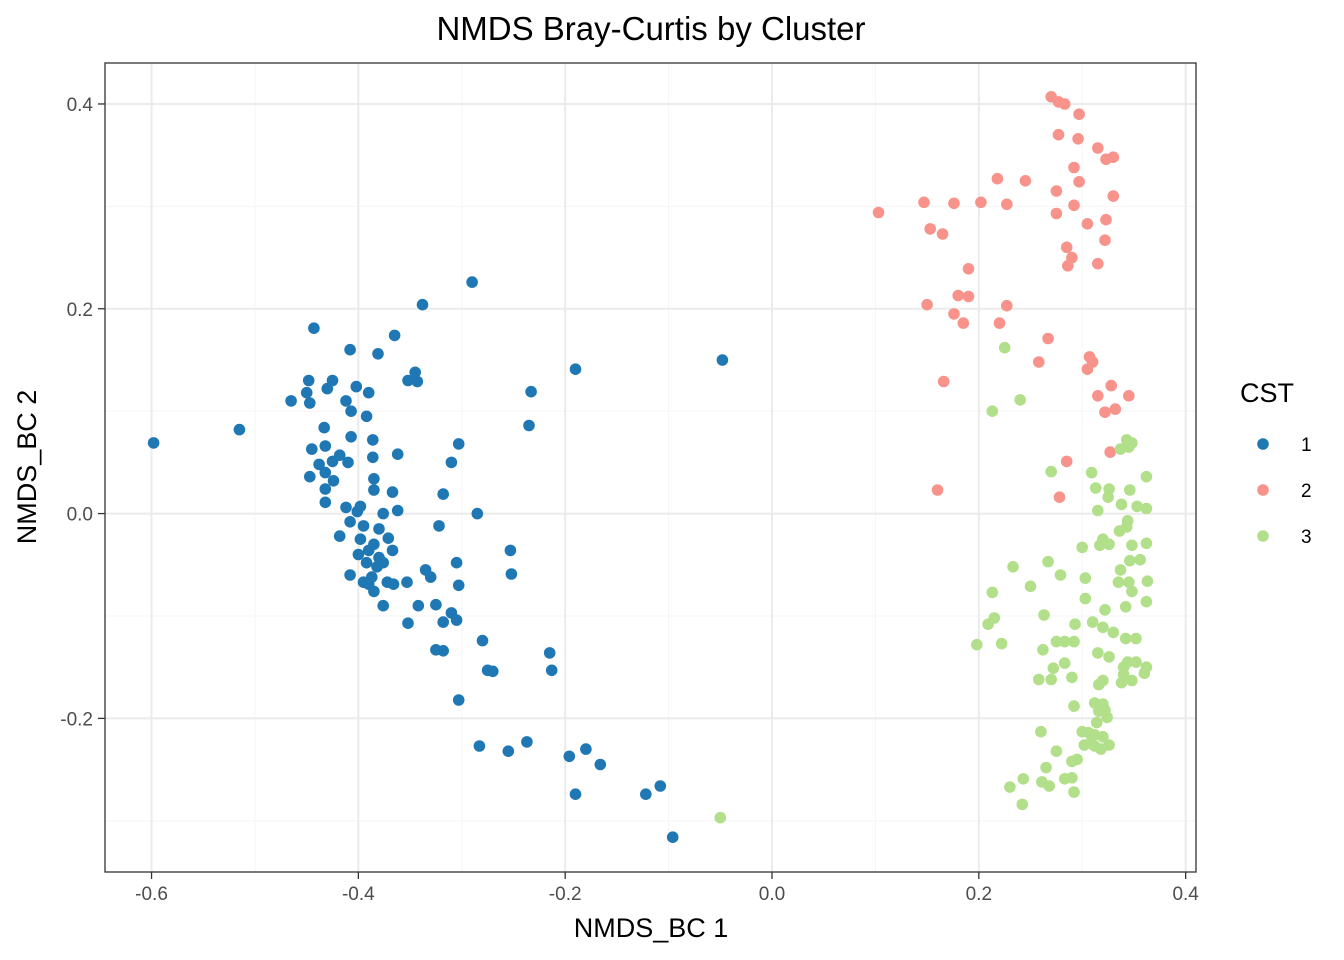 This screenshot has height=960, width=1344. Describe the element at coordinates (979, 894) in the screenshot. I see `x-tick-label: 0.2` at that location.